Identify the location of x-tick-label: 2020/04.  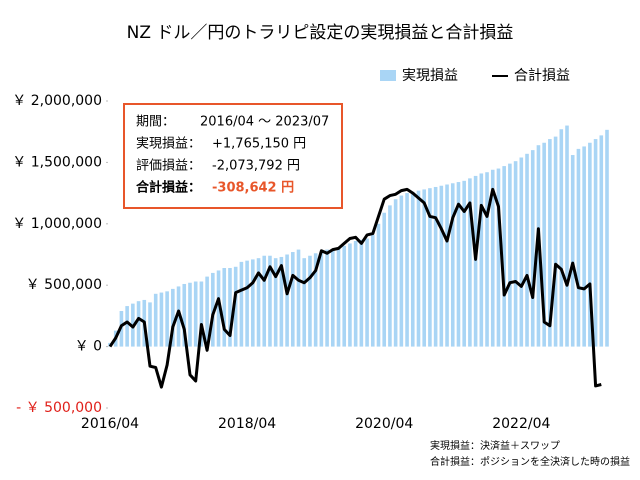
(384, 424).